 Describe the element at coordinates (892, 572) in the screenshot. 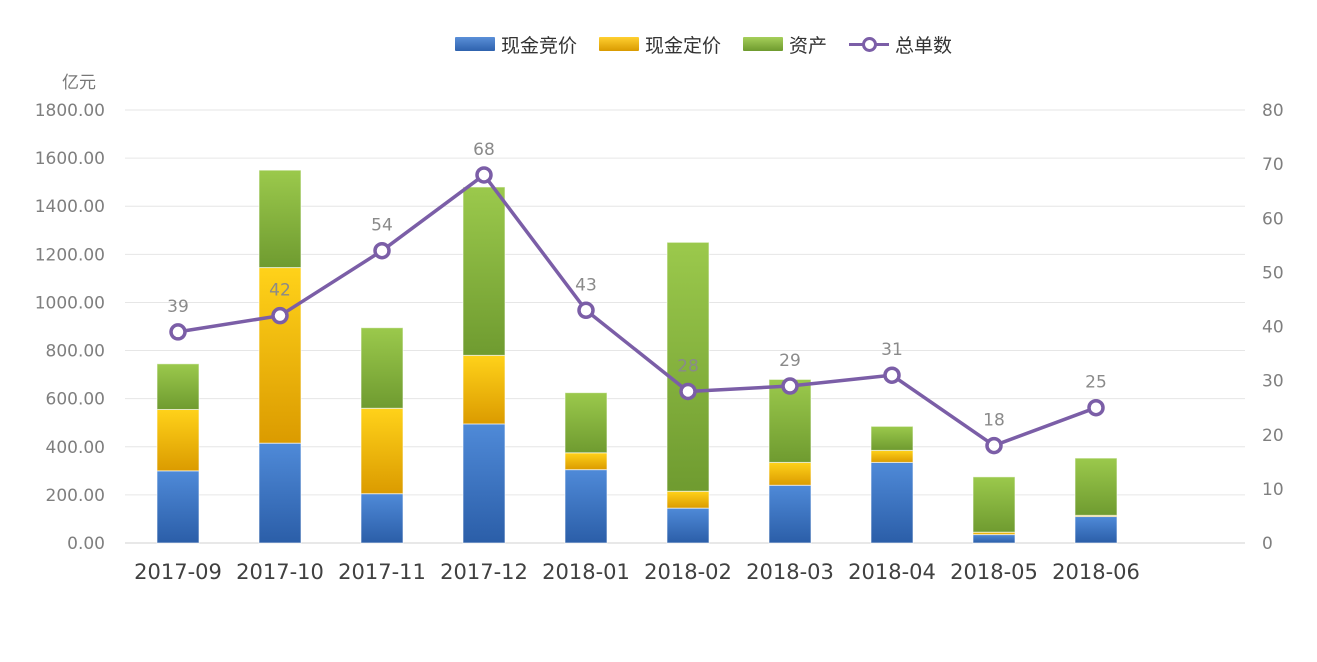

I see `x-tick-label: 2018-04` at that location.